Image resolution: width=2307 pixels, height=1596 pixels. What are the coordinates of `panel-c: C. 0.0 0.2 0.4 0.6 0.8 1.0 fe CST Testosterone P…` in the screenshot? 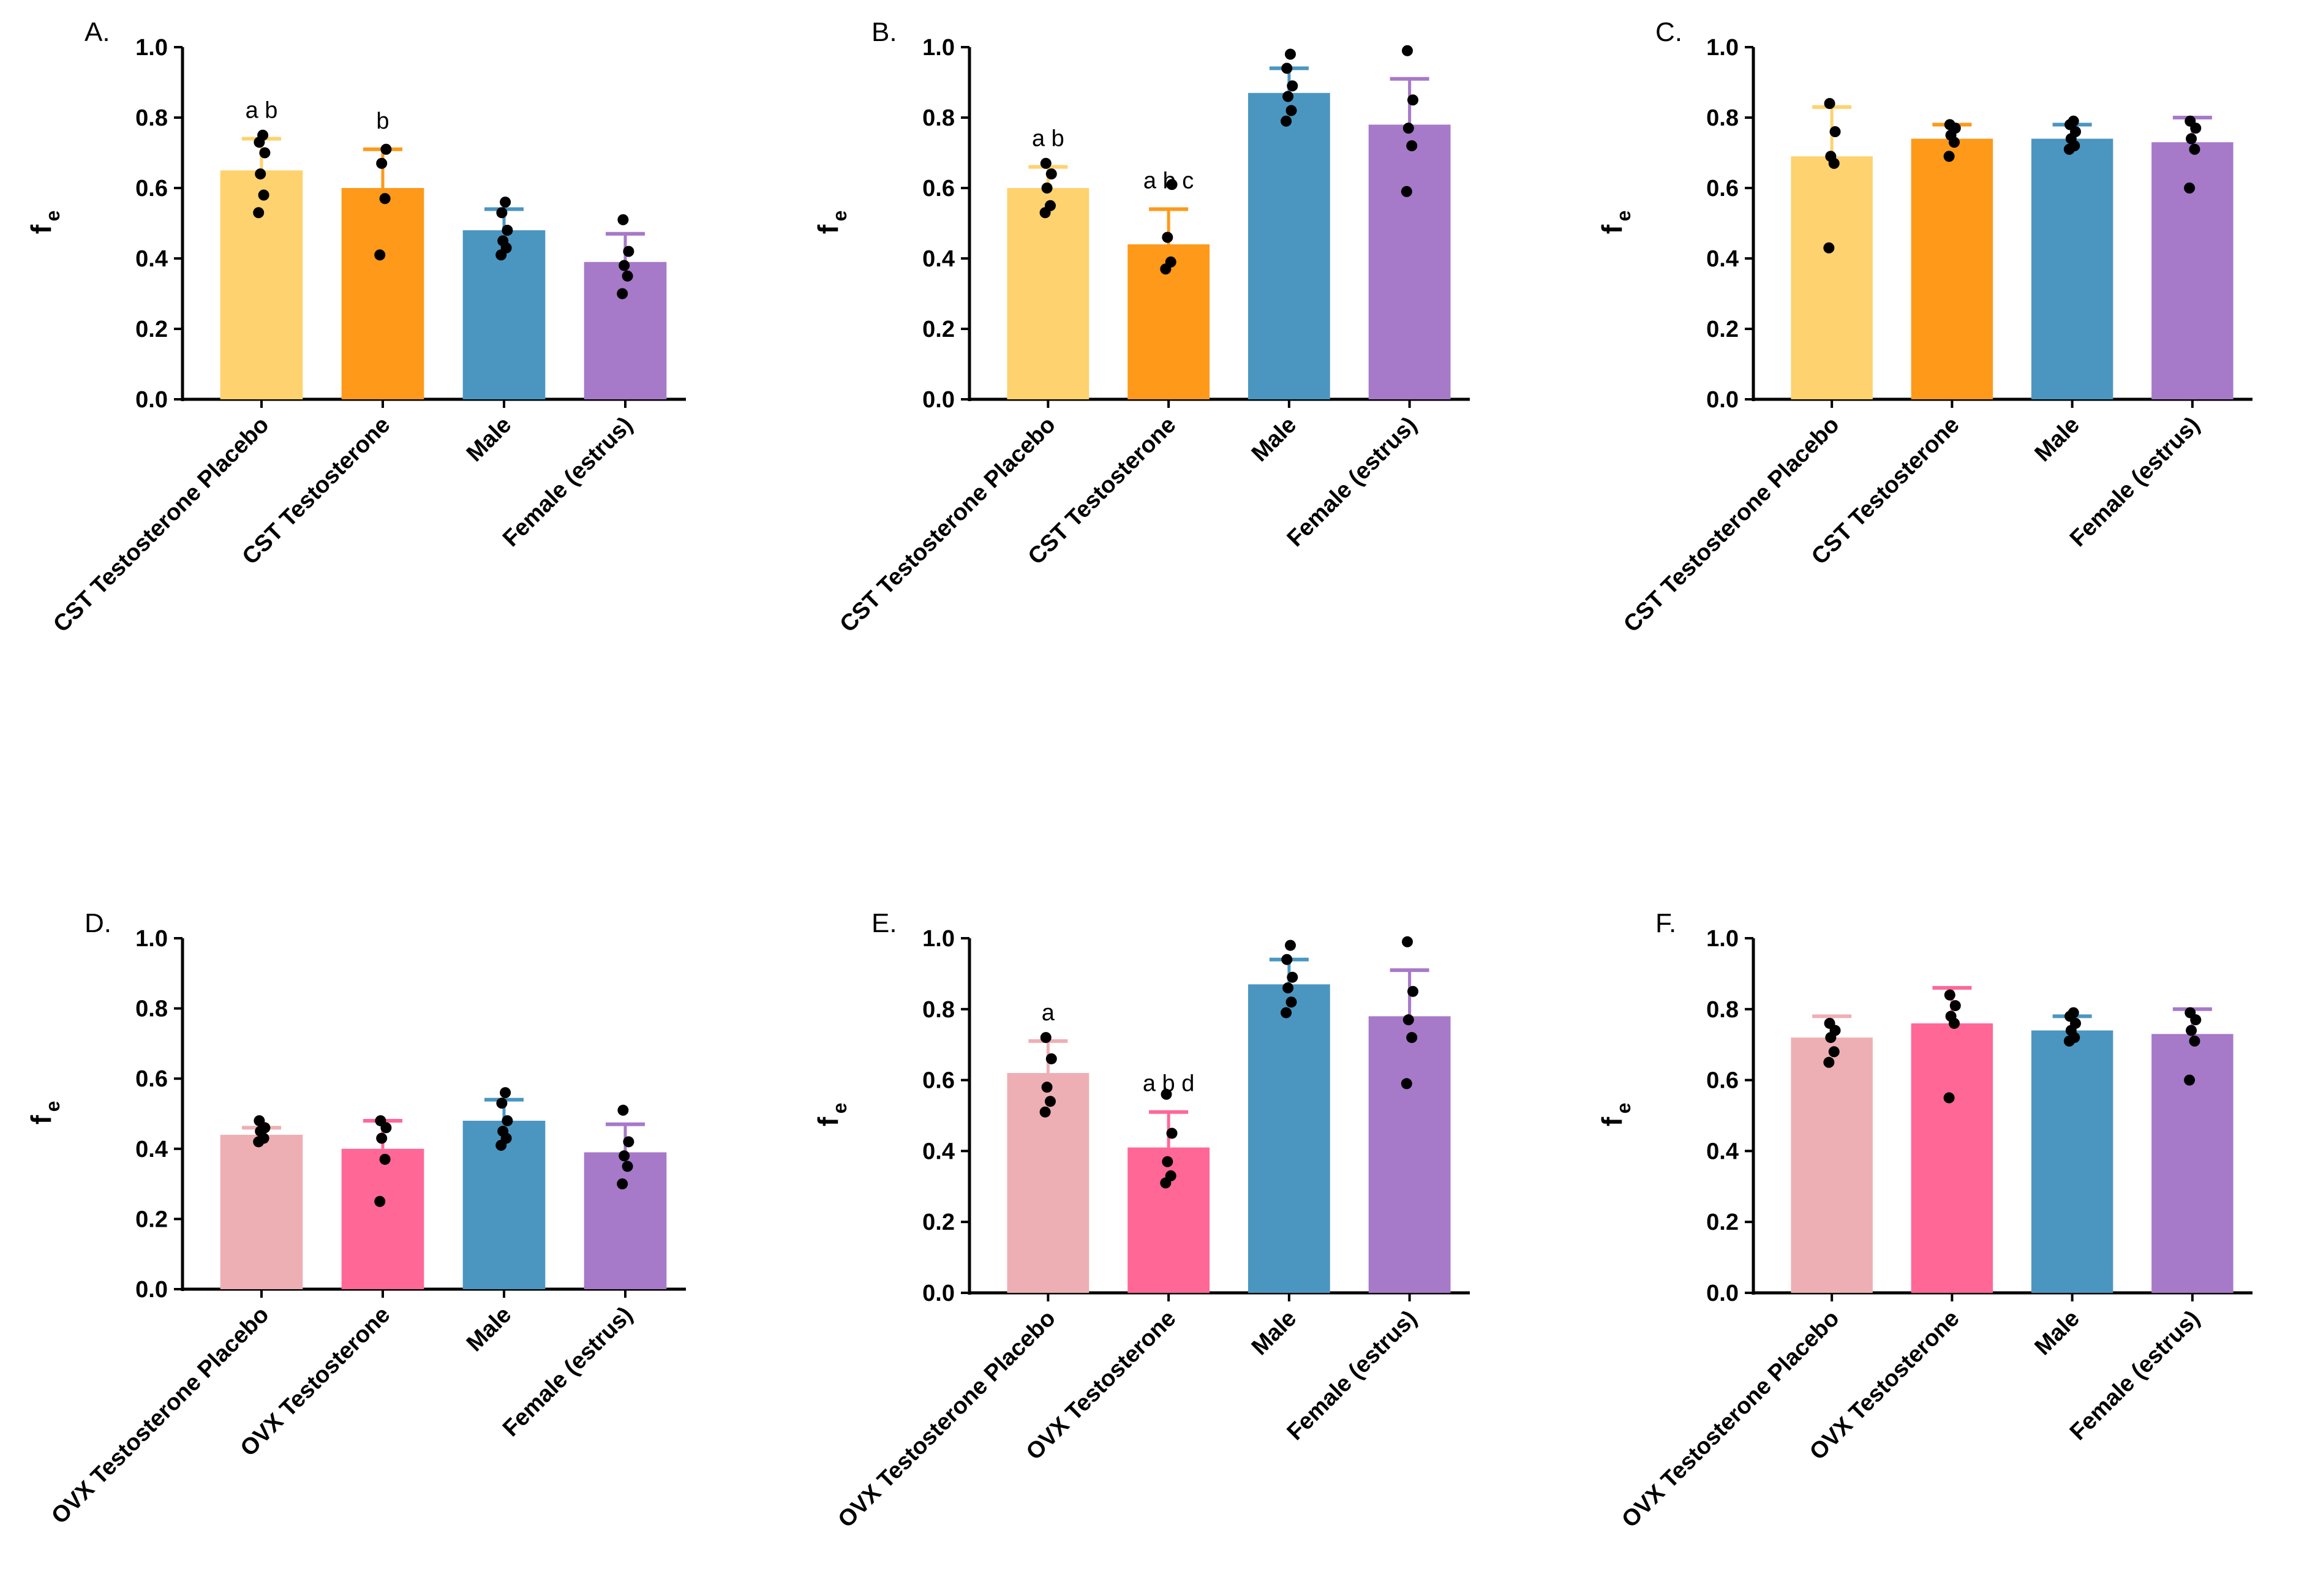 It's located at (1924, 327).